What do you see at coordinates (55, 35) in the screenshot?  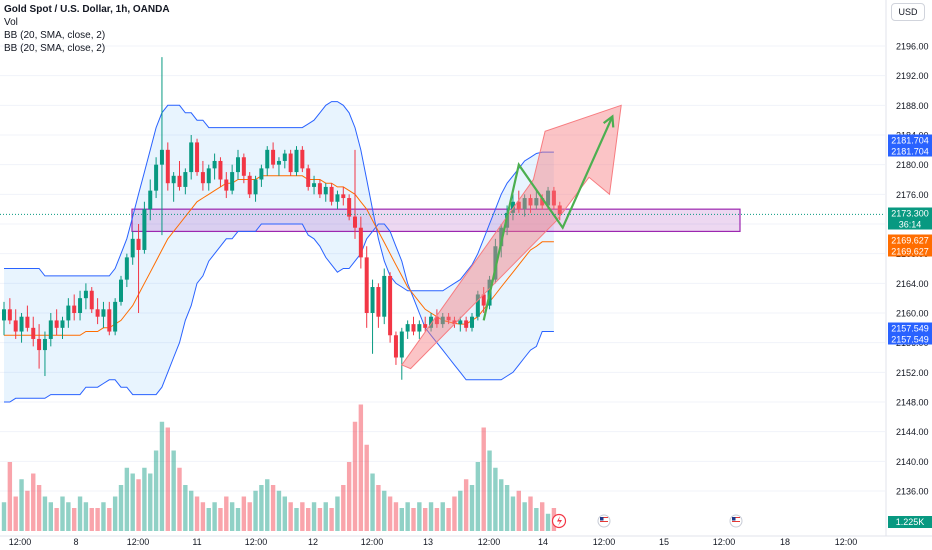 I see `legend-bb-1: BB (20, SMA, close, 2)` at bounding box center [55, 35].